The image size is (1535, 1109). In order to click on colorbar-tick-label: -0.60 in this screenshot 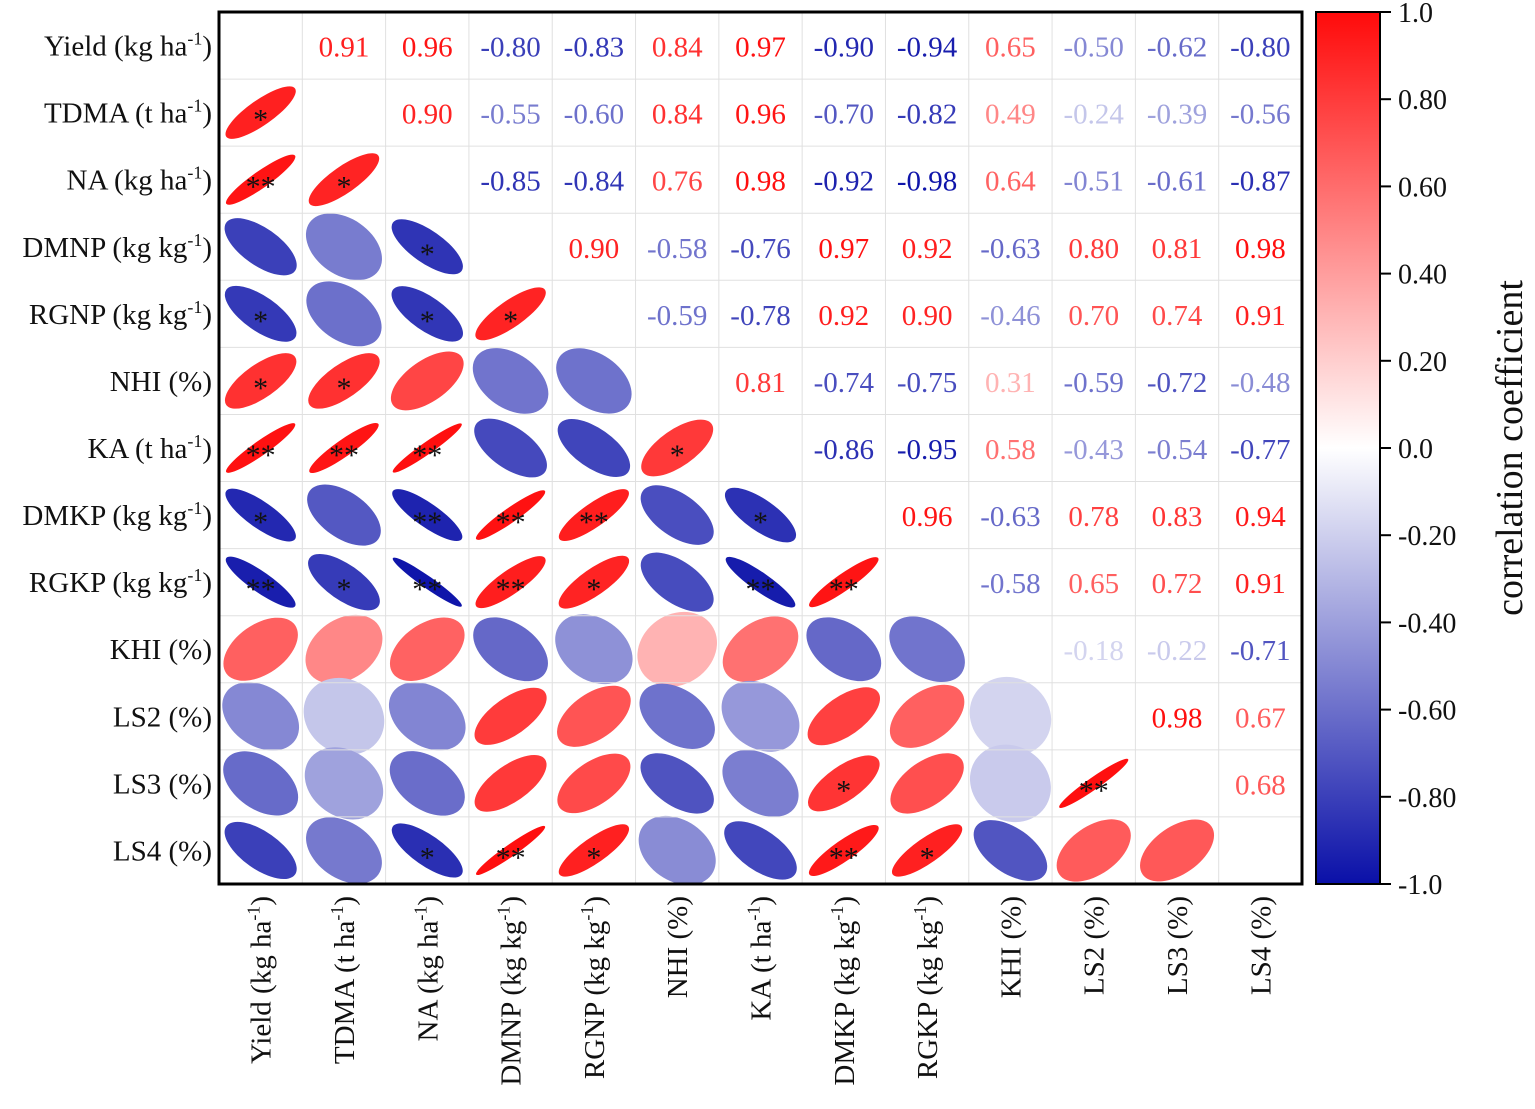, I will do `click(1427, 711)`.